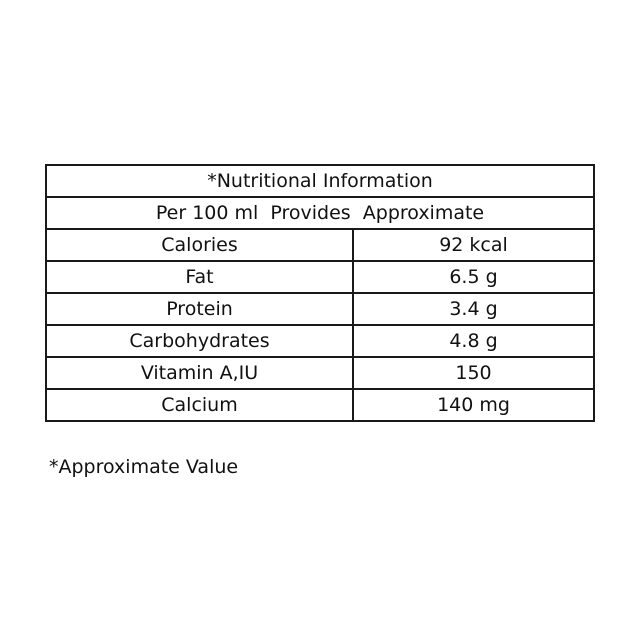  I want to click on table-row: Calories 92 kcal, so click(320, 245).